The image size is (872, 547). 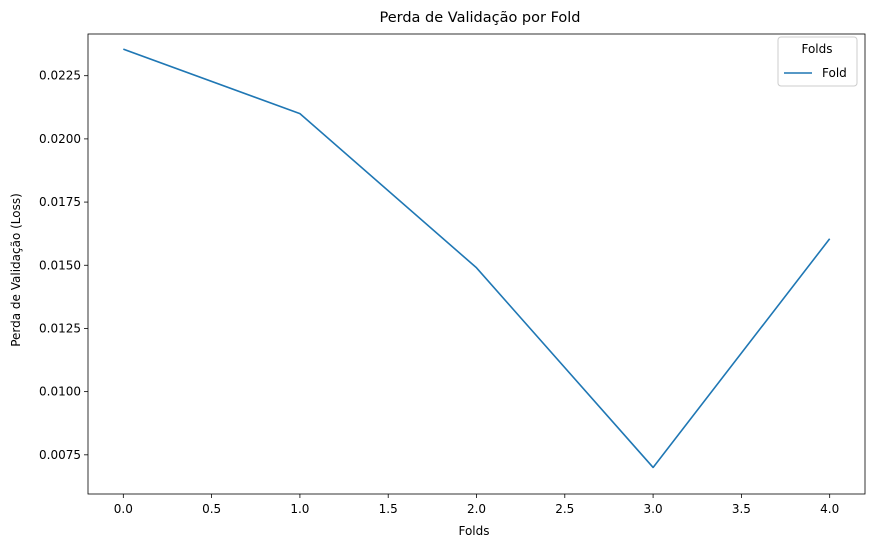 I want to click on x-axis: 0.0 0.5 1.0 1.5 2.0 2.5 3.0 3.5 4.0, so click(x=476, y=505).